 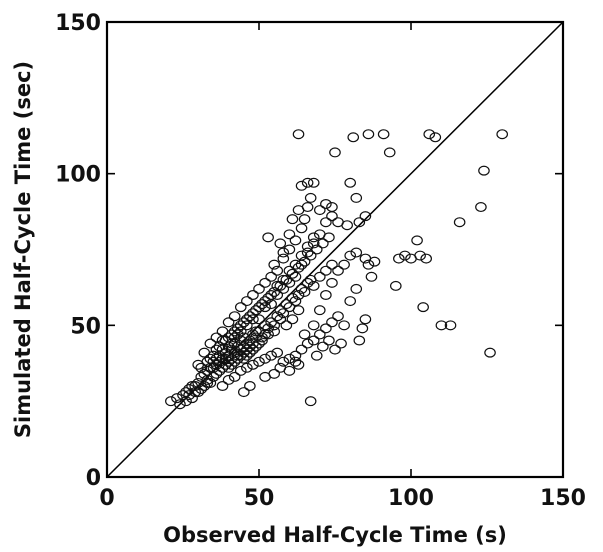 I want to click on x-tick-label-2: 100, so click(x=411, y=498).